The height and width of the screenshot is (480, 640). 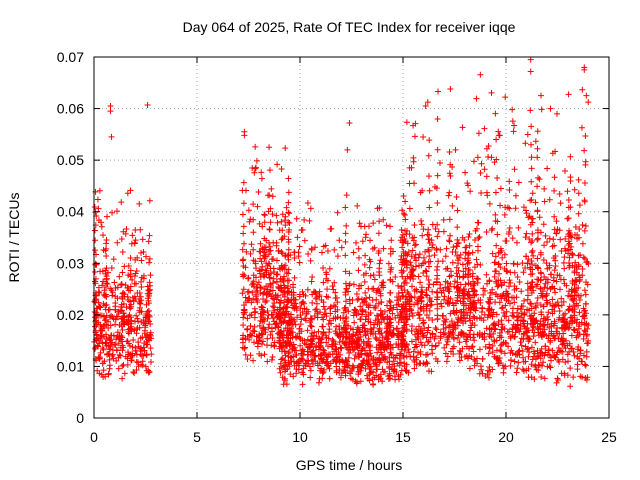 I want to click on x-tick-label: 20, so click(x=506, y=437).